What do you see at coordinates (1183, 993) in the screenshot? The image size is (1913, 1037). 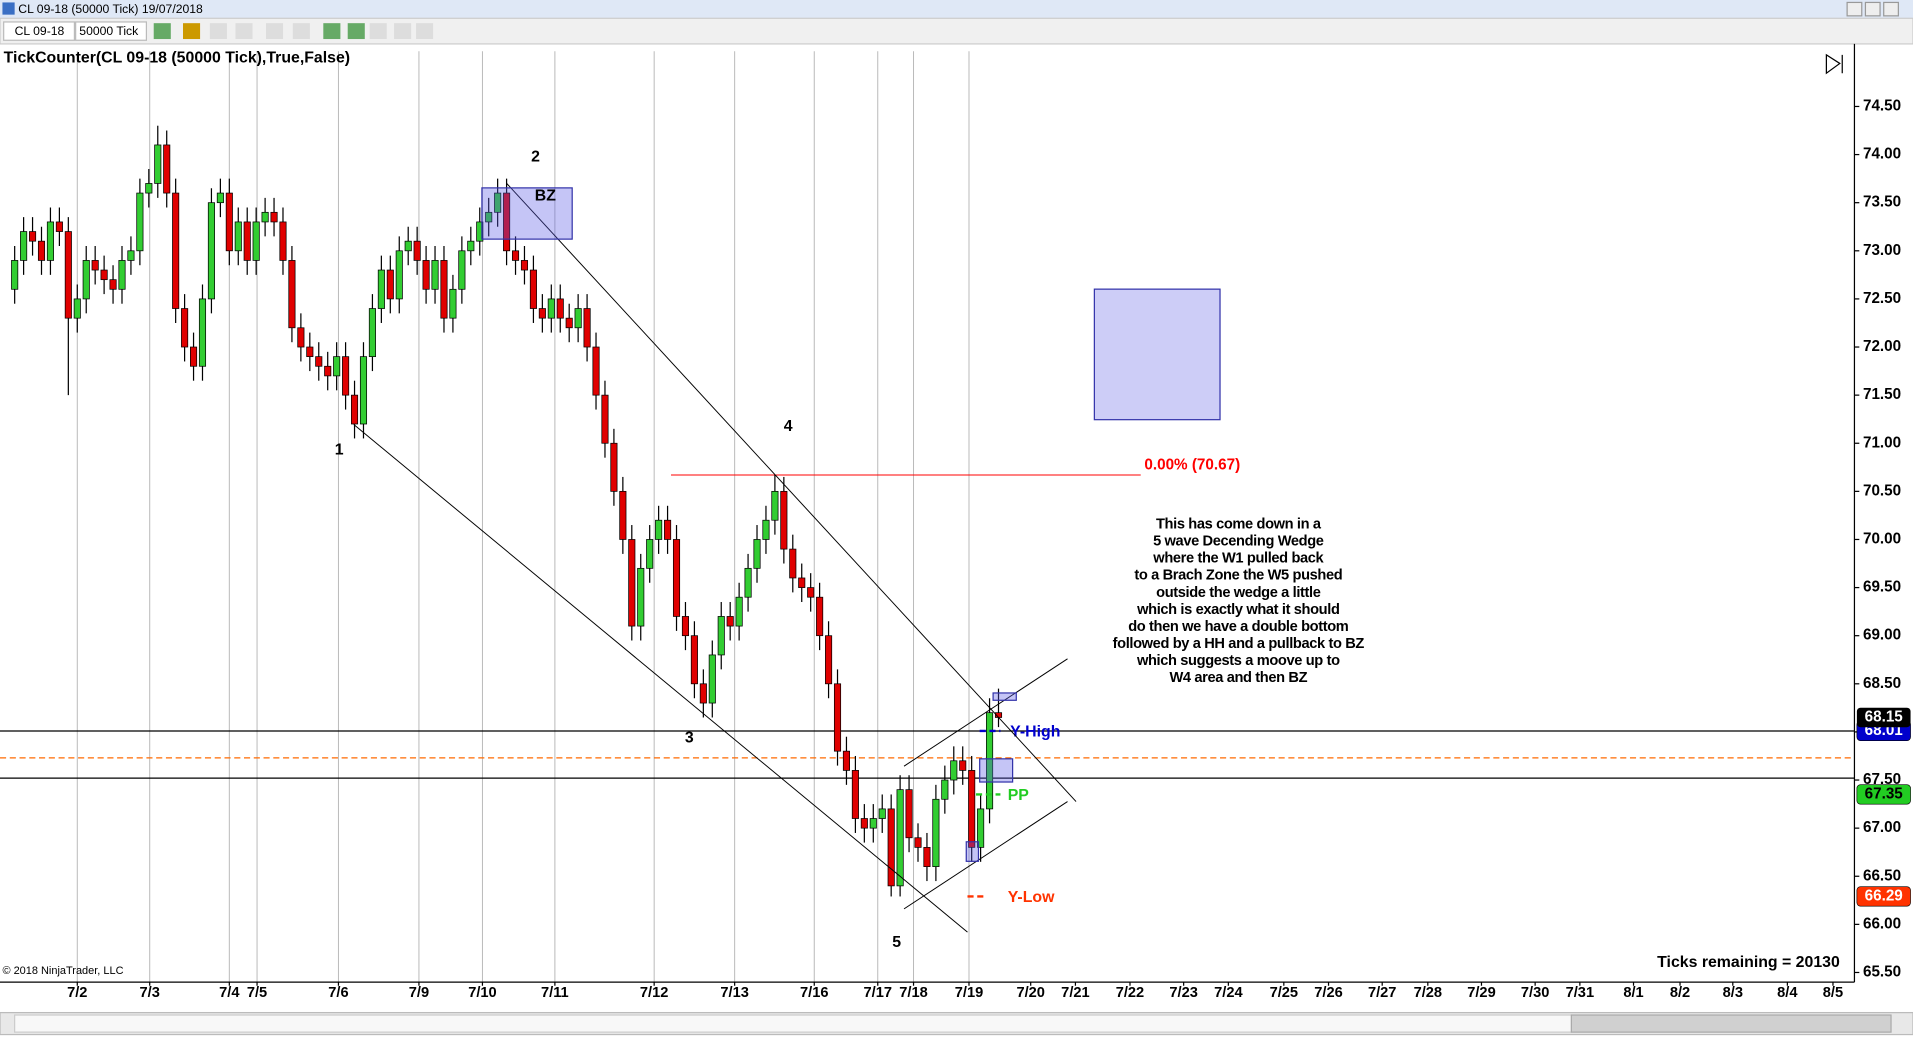 I see `x-tick-label: 7/23` at bounding box center [1183, 993].